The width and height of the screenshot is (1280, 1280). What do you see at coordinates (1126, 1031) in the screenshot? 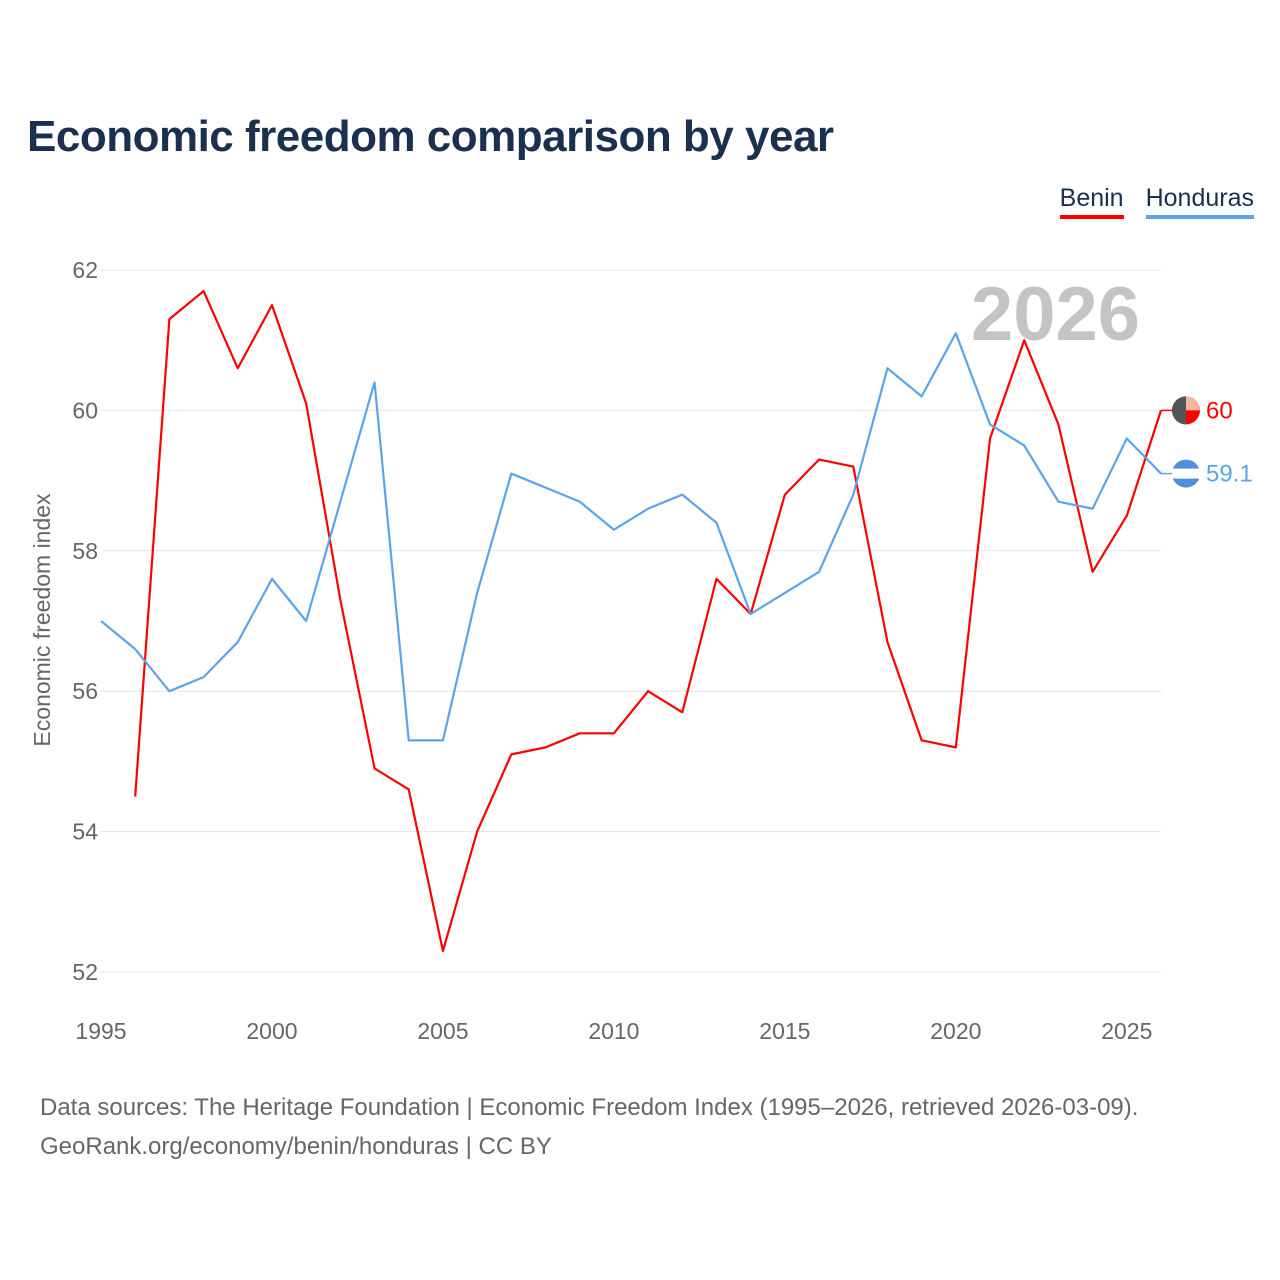
I see `x-tick-label: 2025` at bounding box center [1126, 1031].